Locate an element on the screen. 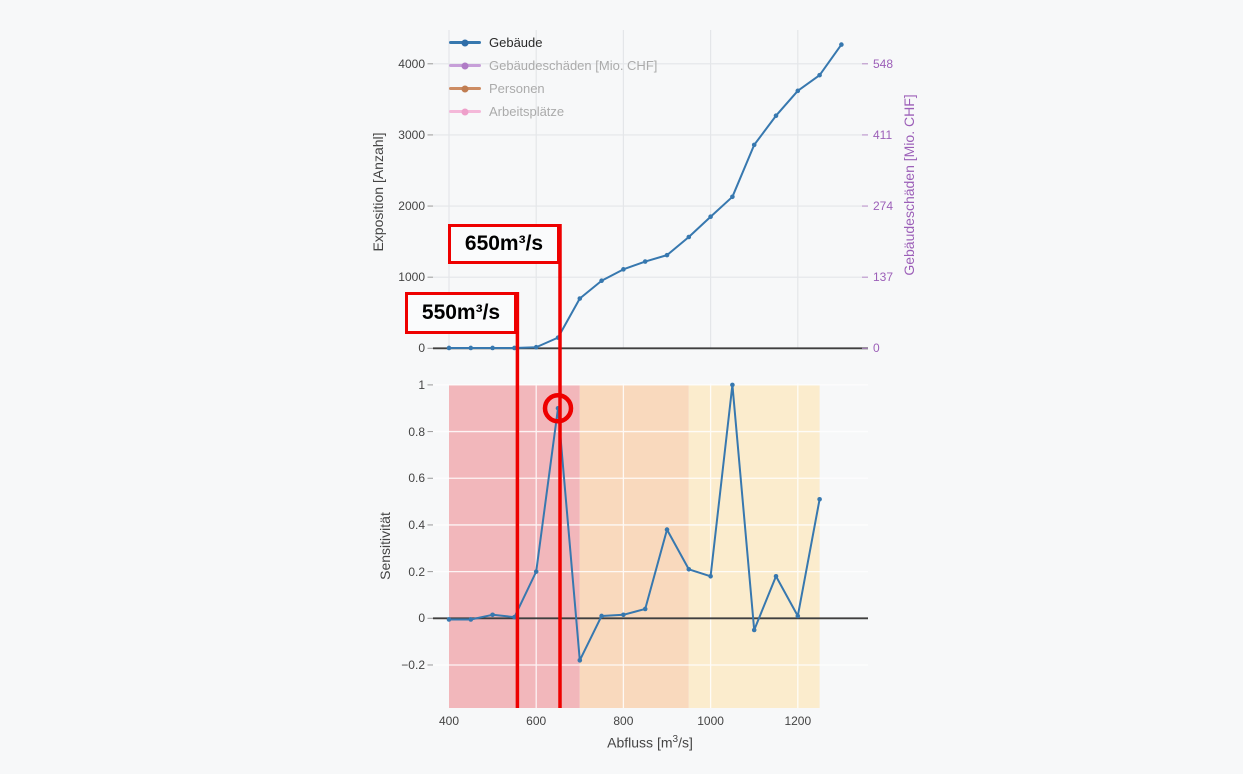  legend-item-gebaeude: Gebäude is located at coordinates (553, 42).